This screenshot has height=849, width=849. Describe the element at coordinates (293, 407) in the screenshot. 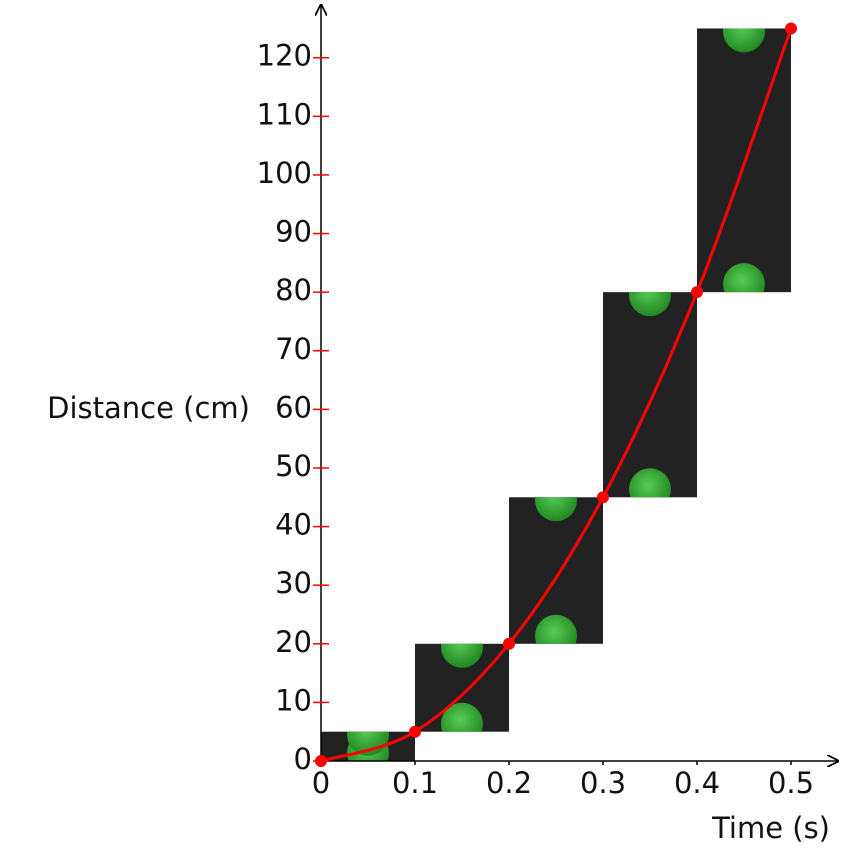

I see `y-tick-label: 60` at that location.